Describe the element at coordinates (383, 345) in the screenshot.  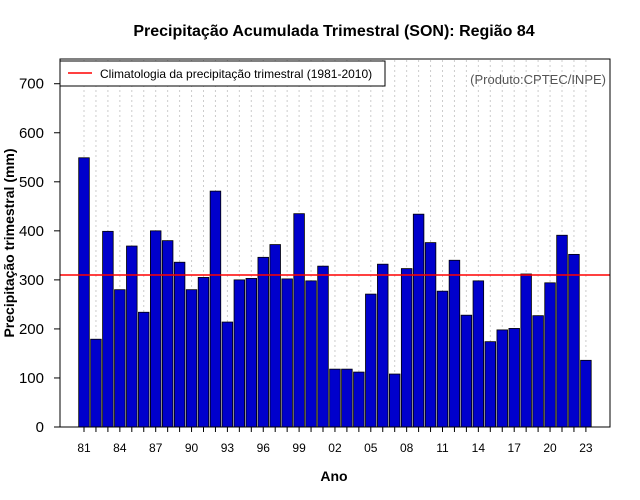
I see `bar-2006` at that location.